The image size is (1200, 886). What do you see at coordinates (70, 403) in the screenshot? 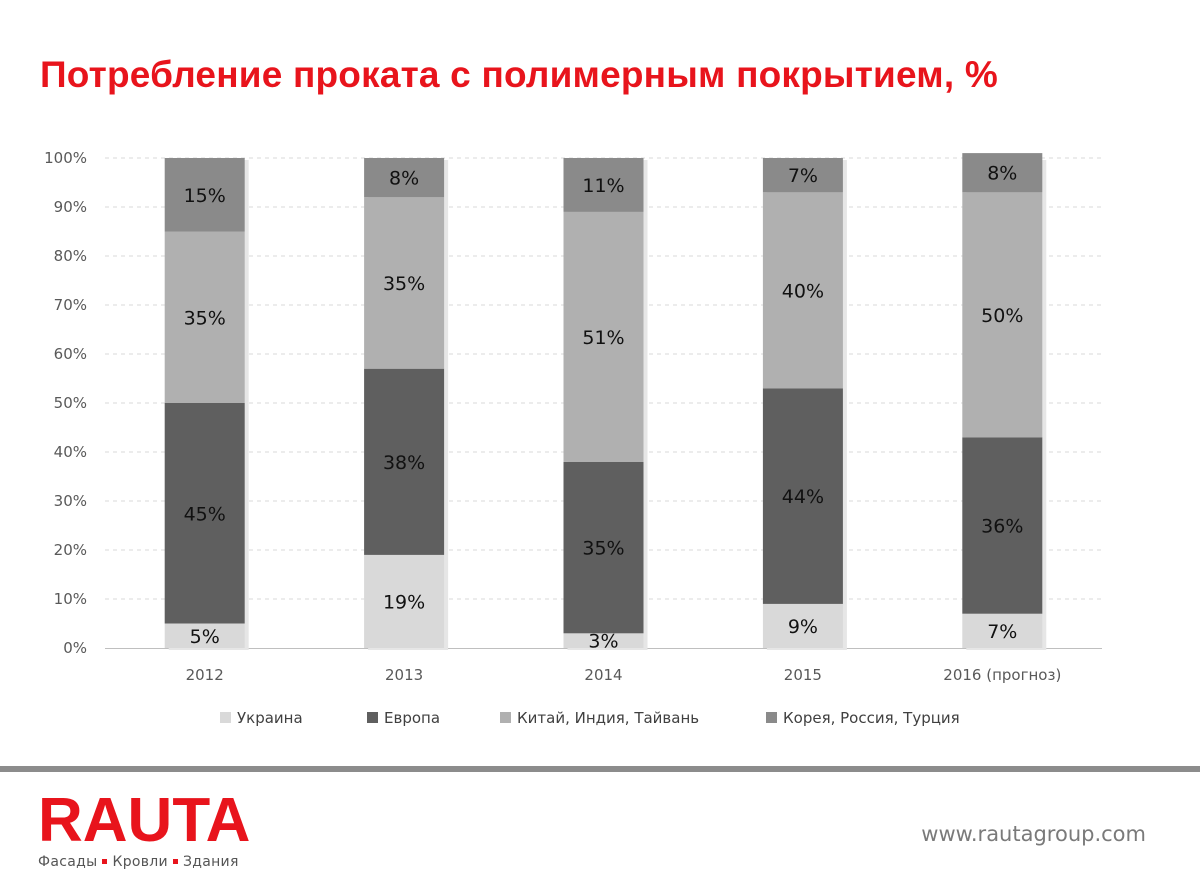
I see `y-tick-label: 50%` at bounding box center [70, 403].